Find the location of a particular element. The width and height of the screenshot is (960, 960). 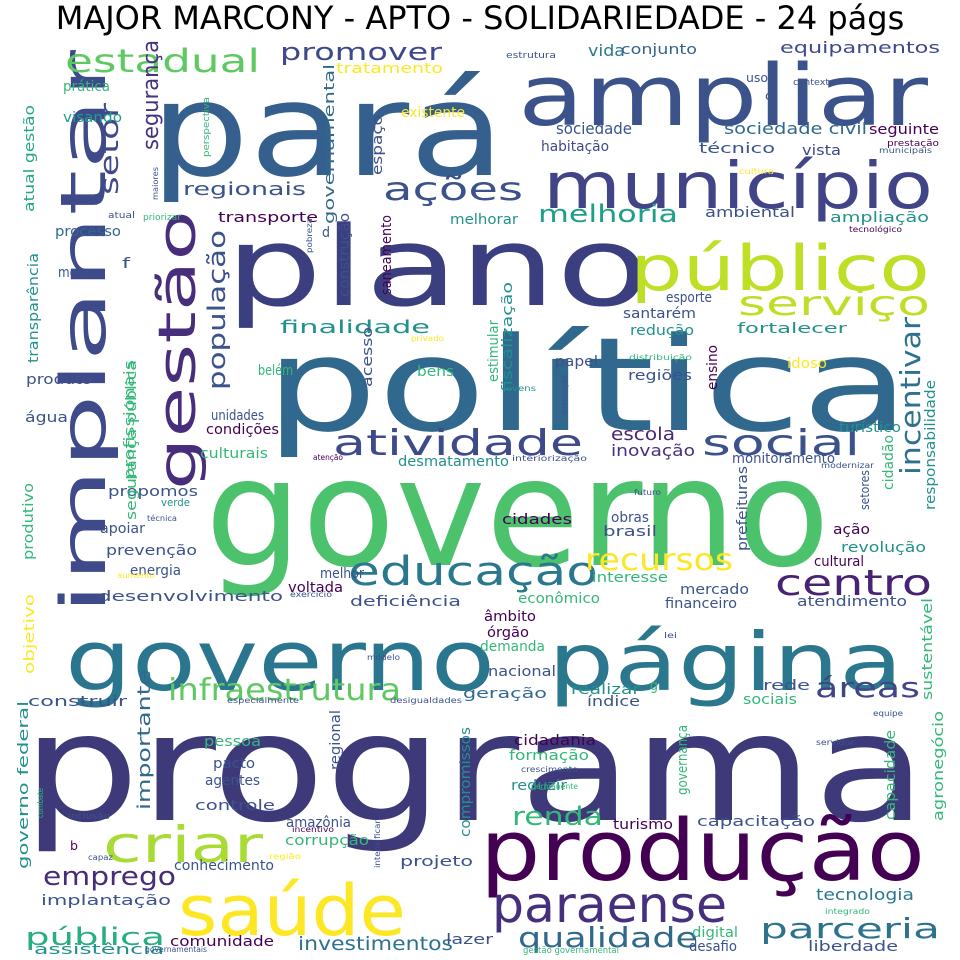

word-142: fiscalização is located at coordinates (508, 337).